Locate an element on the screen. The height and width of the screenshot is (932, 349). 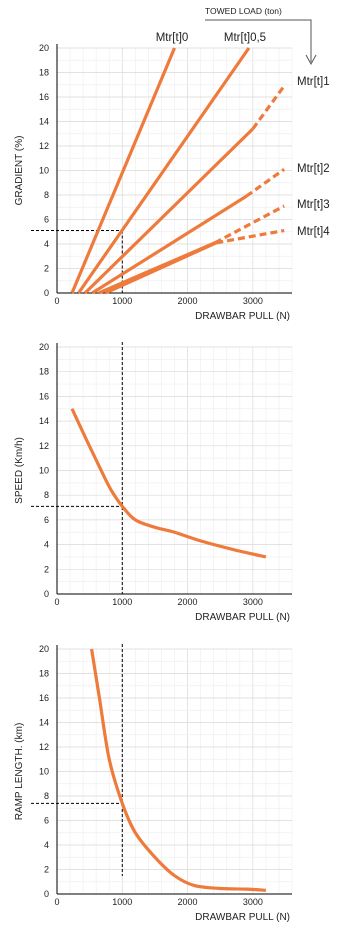
series-label: Mtr[t]0 is located at coordinates (172, 38).